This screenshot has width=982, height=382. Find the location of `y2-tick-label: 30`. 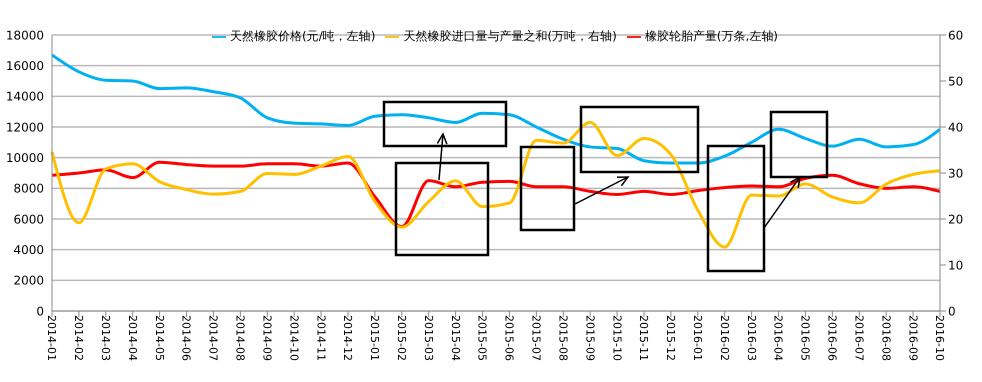

y2-tick-label: 30 is located at coordinates (956, 173).